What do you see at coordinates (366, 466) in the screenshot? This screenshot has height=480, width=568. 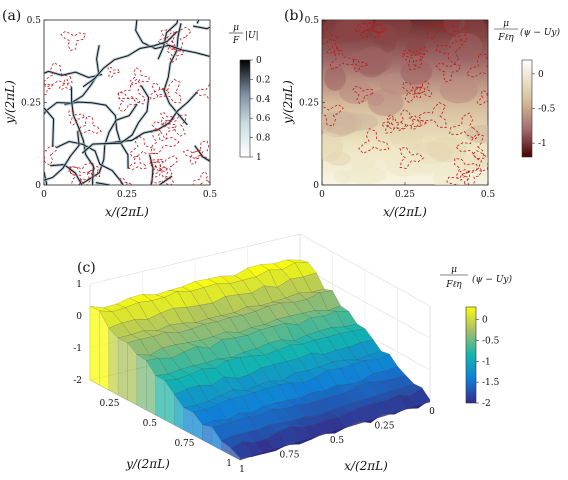 I see `panel-c-xlabel: x/(2πL)` at bounding box center [366, 466].